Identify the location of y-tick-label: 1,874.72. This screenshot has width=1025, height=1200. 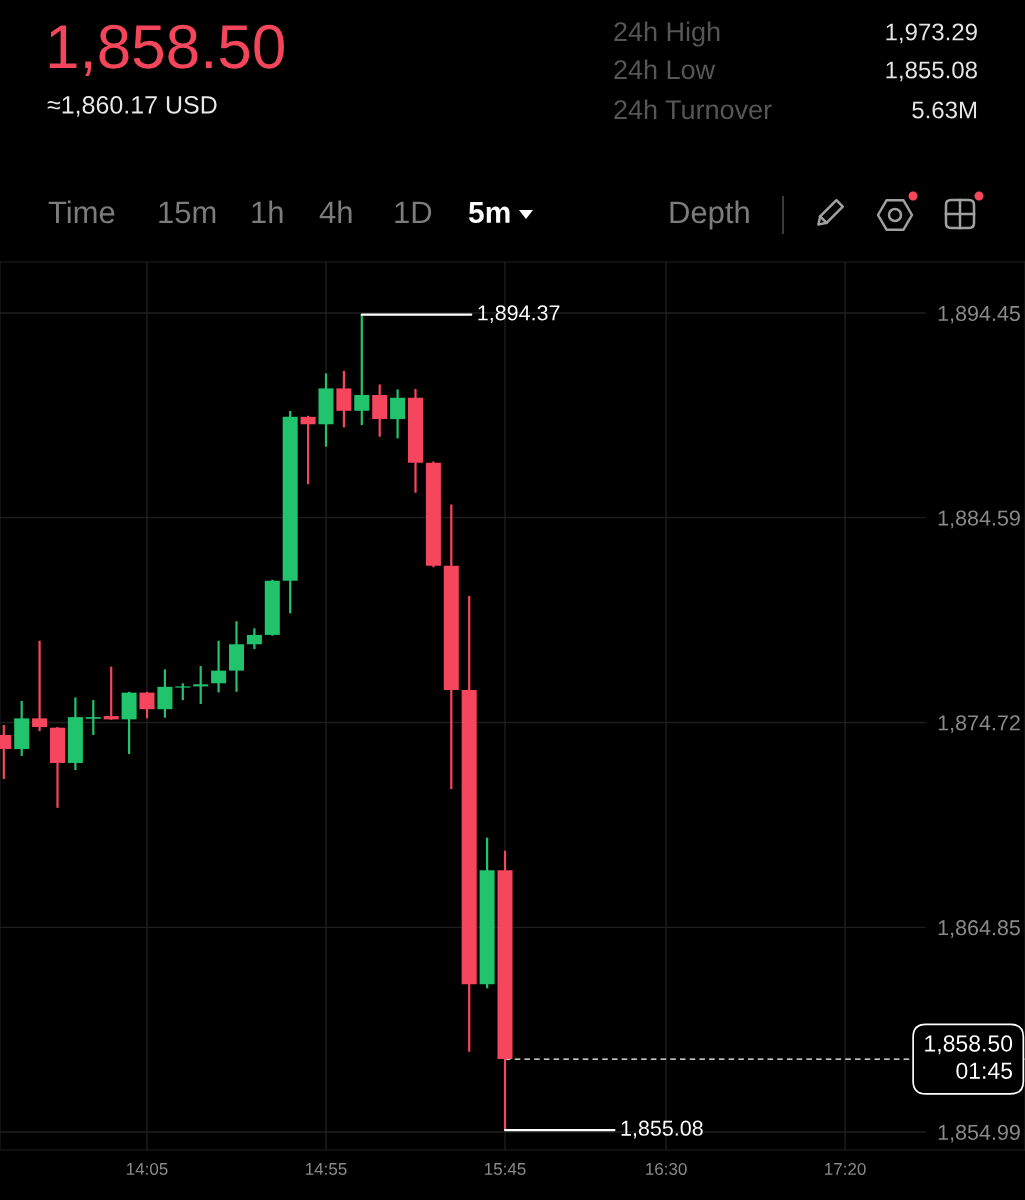
(979, 724).